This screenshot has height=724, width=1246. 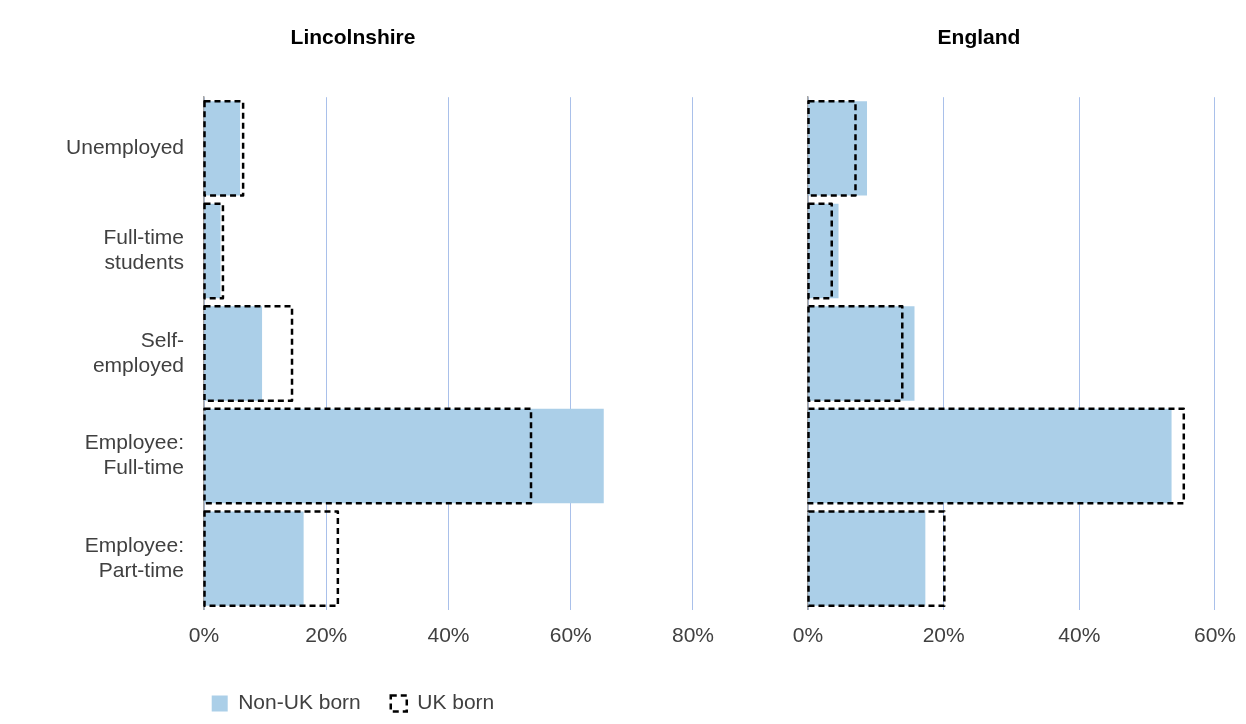 I want to click on y-tick-label: Employee: Part-time, so click(x=134, y=556).